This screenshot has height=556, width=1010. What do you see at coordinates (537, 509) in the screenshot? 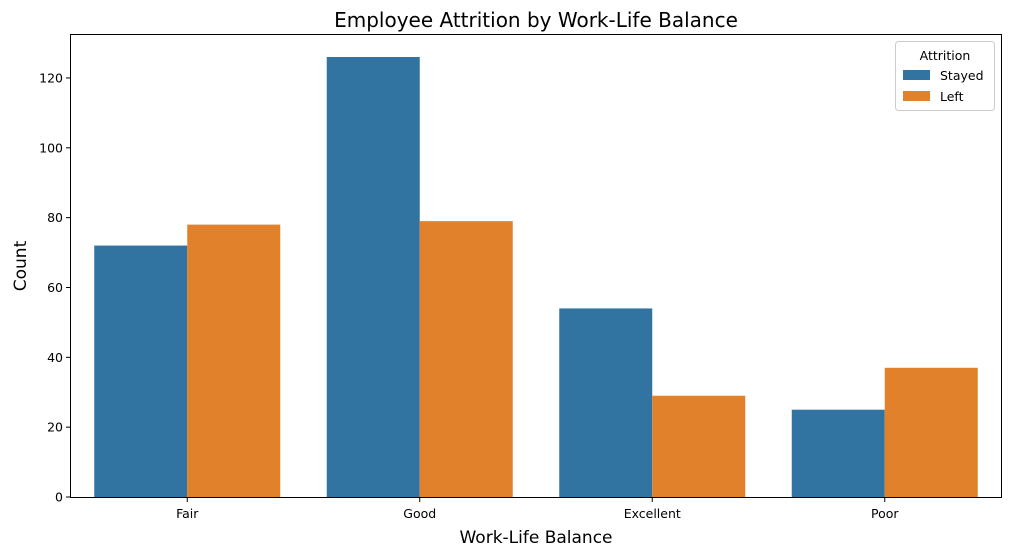
I see `x-axis: Fair Good Excellent Poor` at bounding box center [537, 509].